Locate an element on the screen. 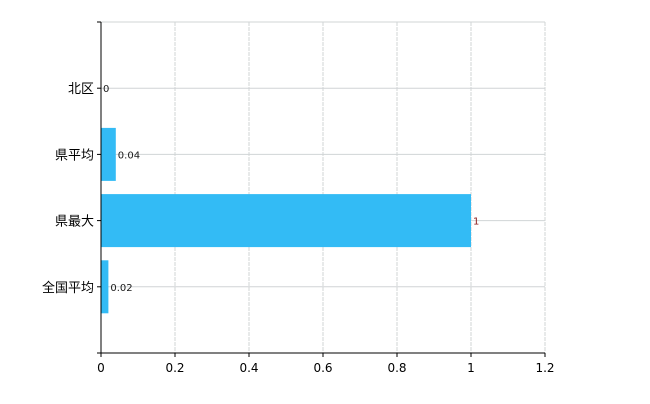  y-tick-label: 全国平均 is located at coordinates (68, 288).